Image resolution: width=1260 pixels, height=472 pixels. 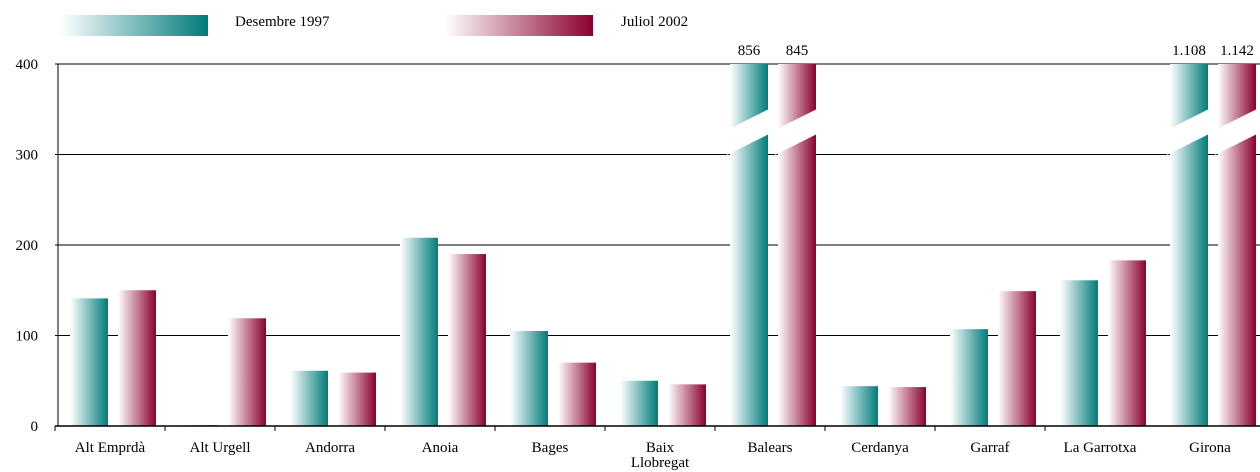 What do you see at coordinates (660, 463) in the screenshot?
I see `x-tick-label-baix-llobregat-line2: Llobregat` at bounding box center [660, 463].